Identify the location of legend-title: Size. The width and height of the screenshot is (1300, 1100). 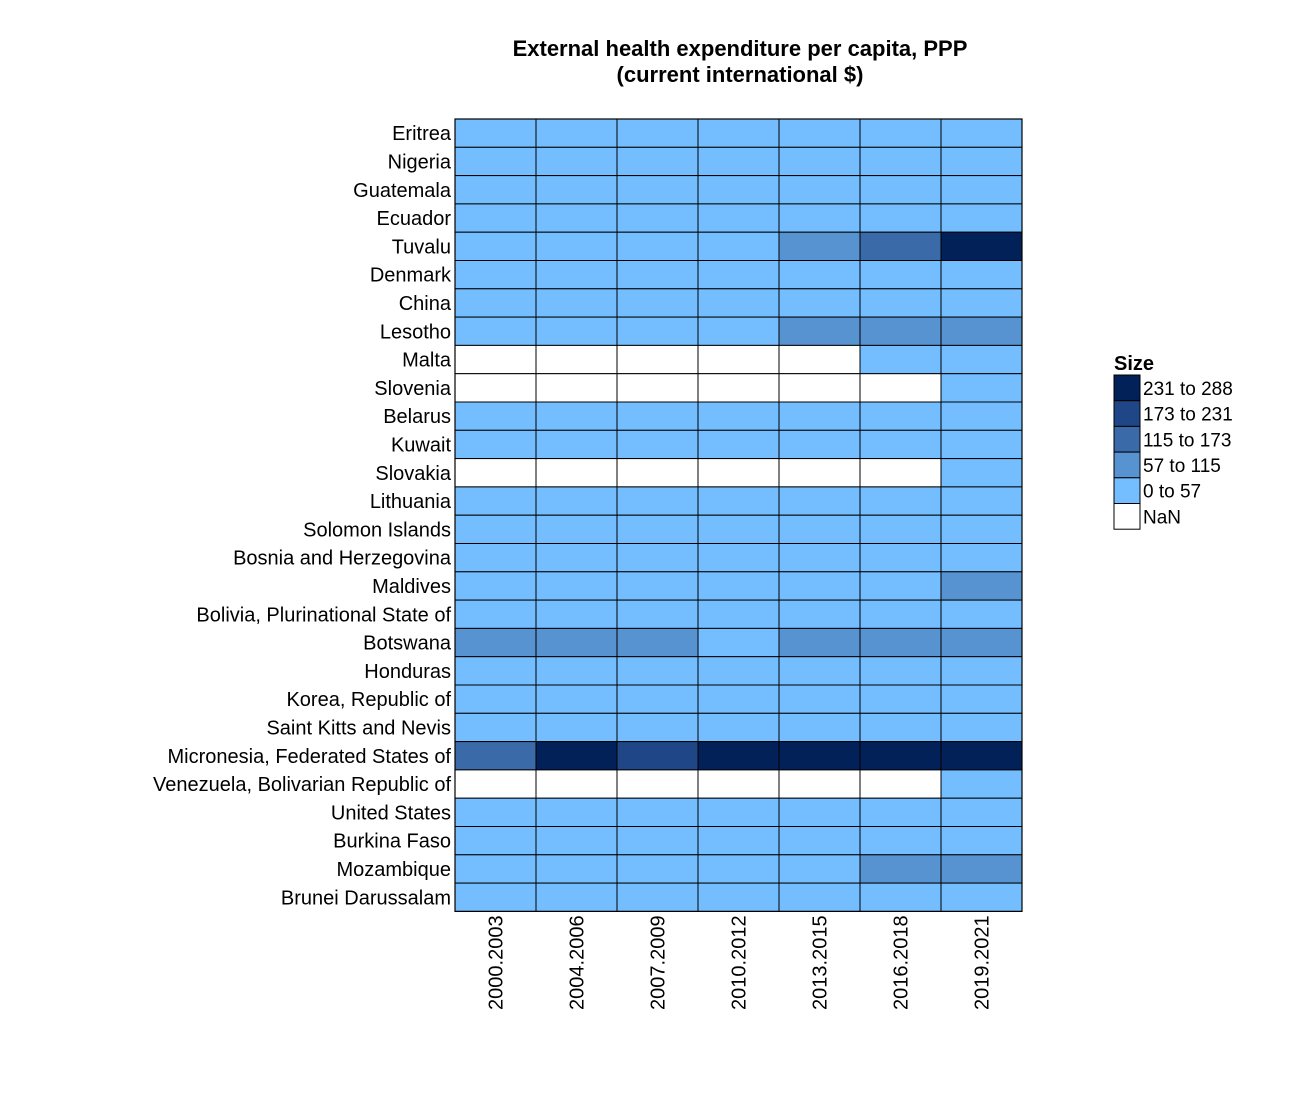
(1134, 364).